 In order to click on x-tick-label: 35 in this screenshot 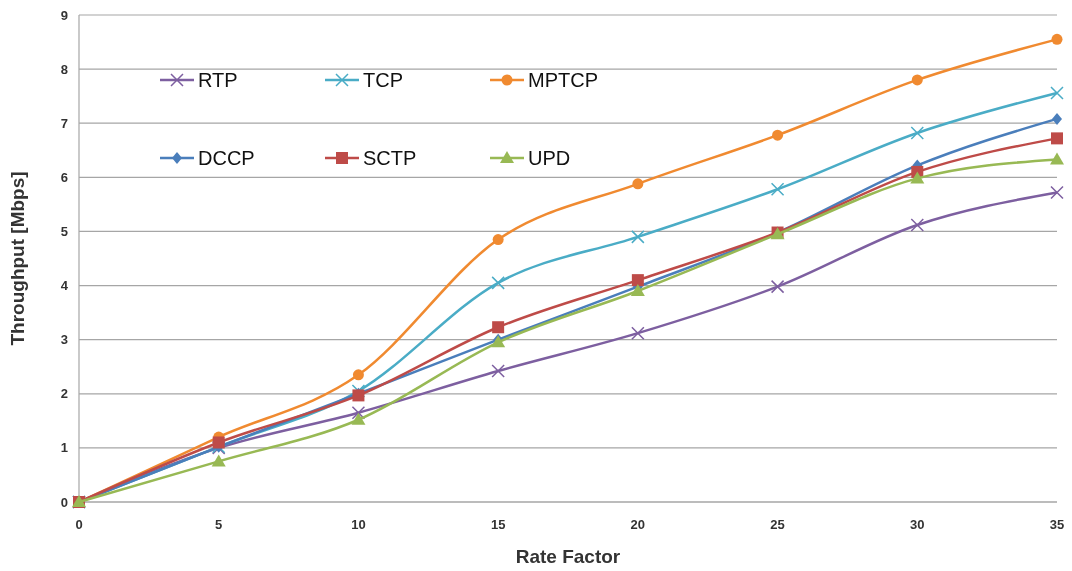, I will do `click(1057, 524)`.